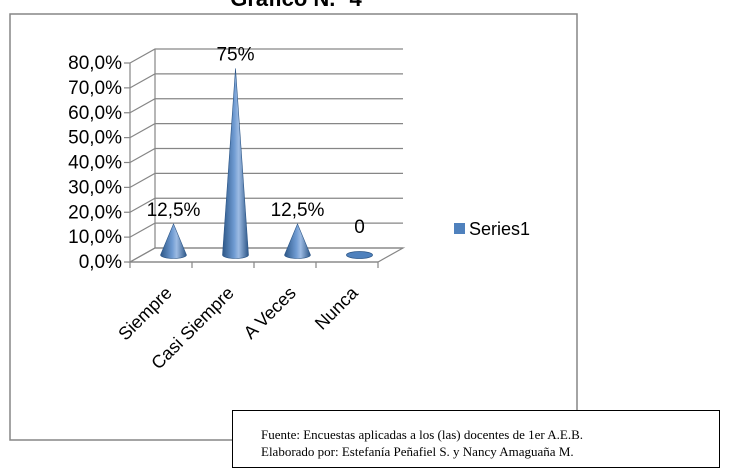 The image size is (734, 470). I want to click on y-tick-label: 30,0%, so click(95, 187).